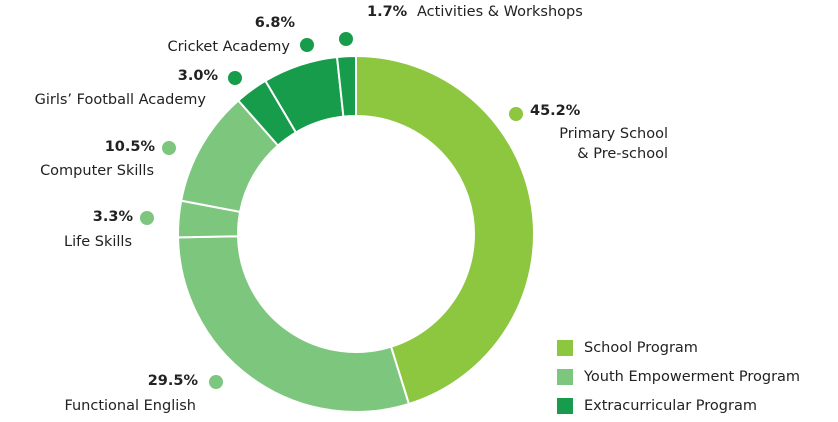  What do you see at coordinates (130, 406) in the screenshot?
I see `category-label: Functional English` at bounding box center [130, 406].